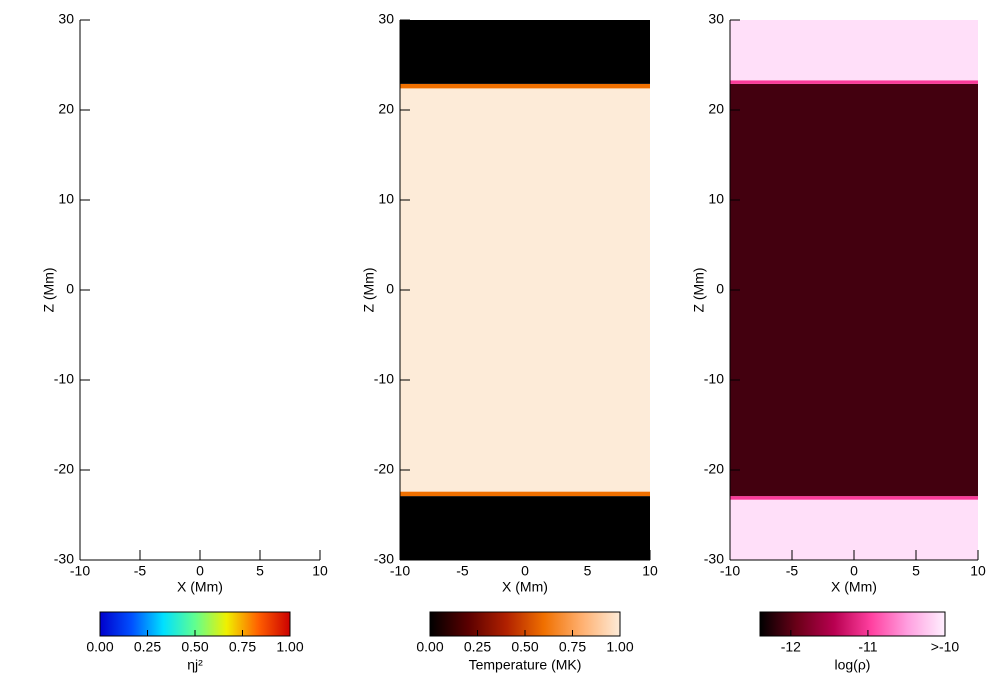 Image resolution: width=1000 pixels, height=700 pixels. Describe the element at coordinates (867, 647) in the screenshot. I see `colorbar-tick-label: -11` at that location.